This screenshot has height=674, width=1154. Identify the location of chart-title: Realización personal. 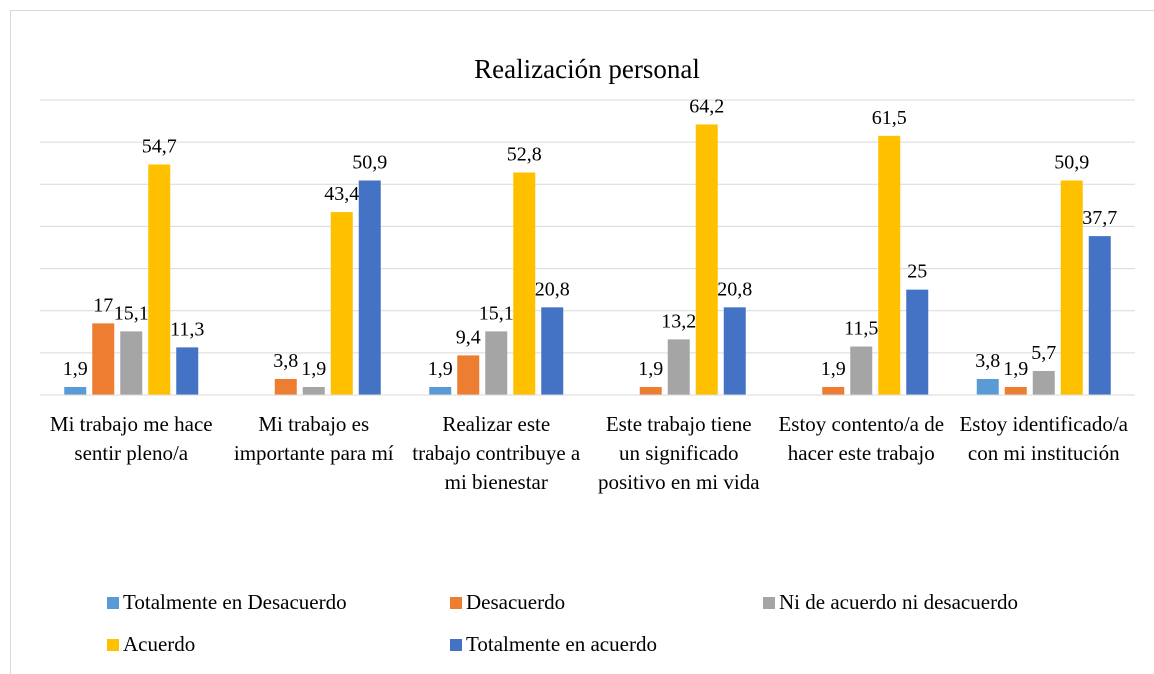
(587, 69).